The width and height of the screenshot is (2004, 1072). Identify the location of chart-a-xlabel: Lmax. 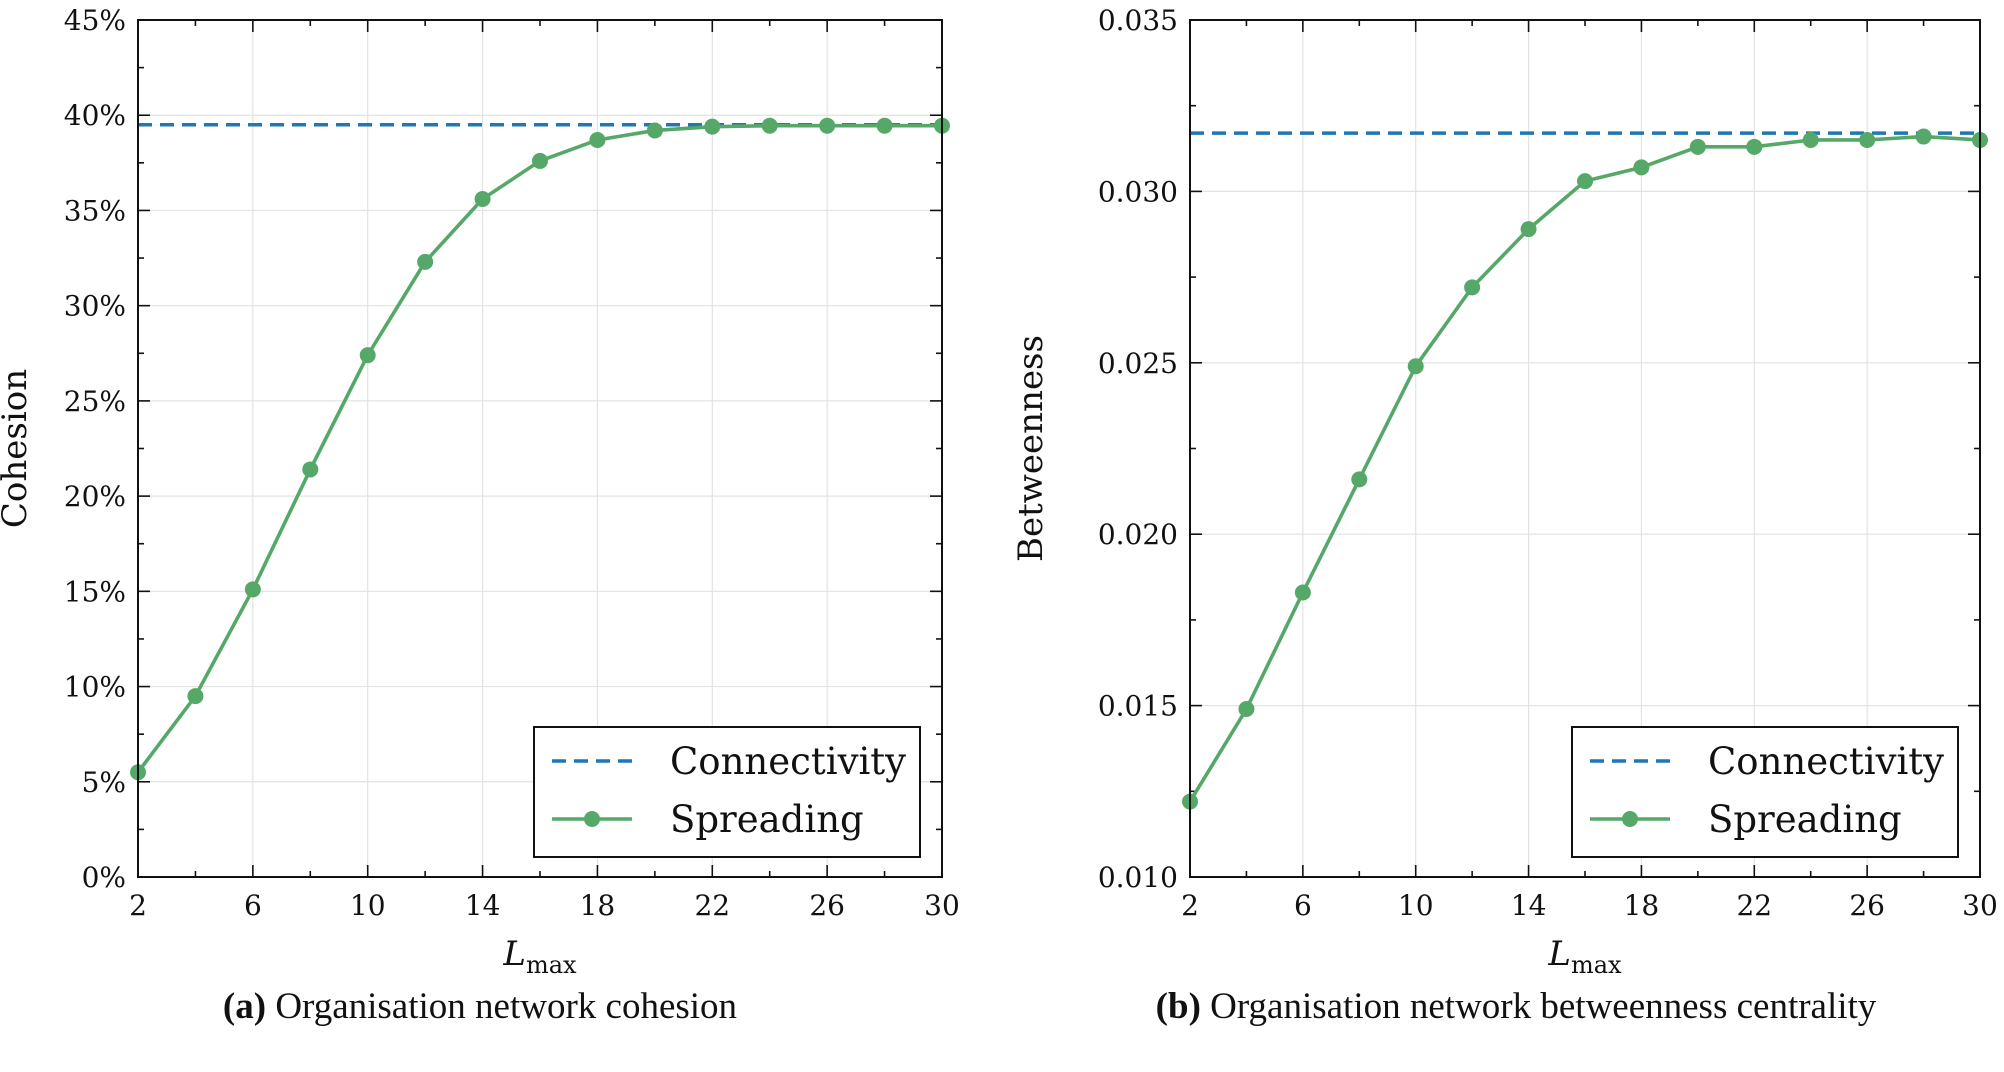
(539, 956).